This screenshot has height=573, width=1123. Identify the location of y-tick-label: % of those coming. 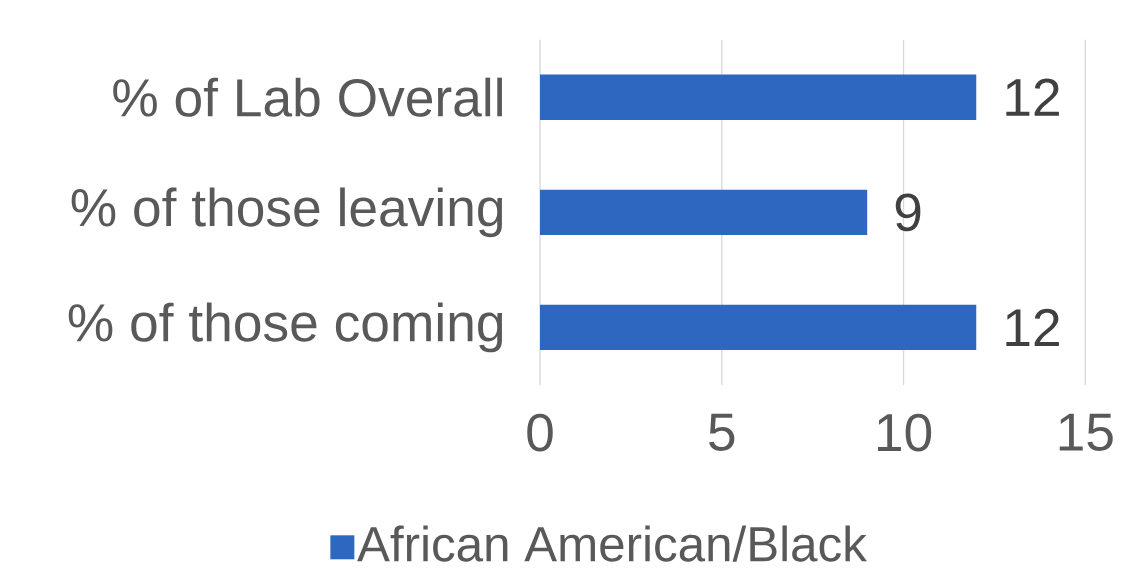
(285, 327).